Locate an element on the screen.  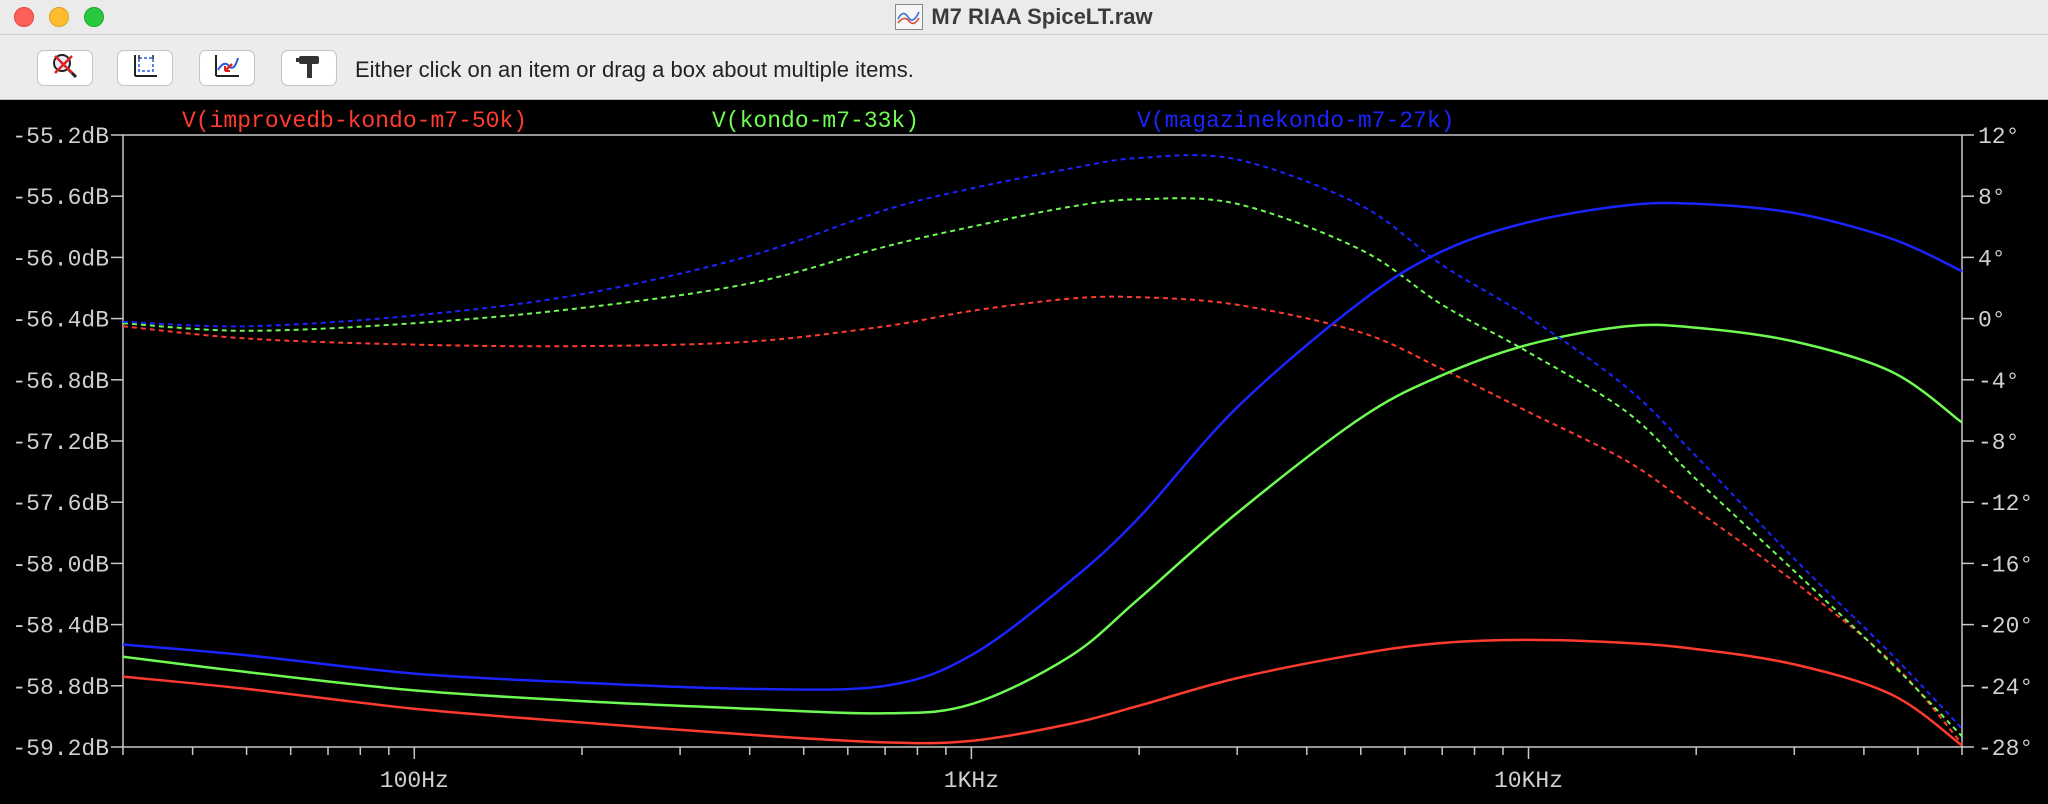
delete-trace-icon is located at coordinates (227, 68).